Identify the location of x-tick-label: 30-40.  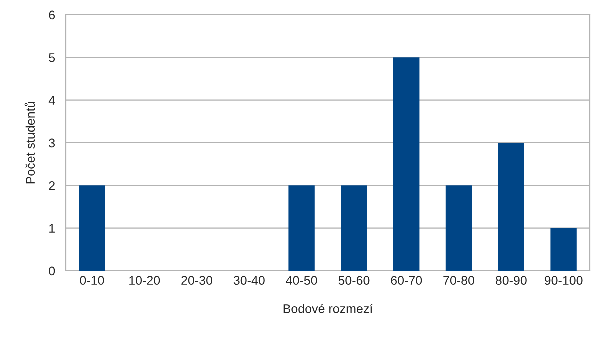
(249, 281).